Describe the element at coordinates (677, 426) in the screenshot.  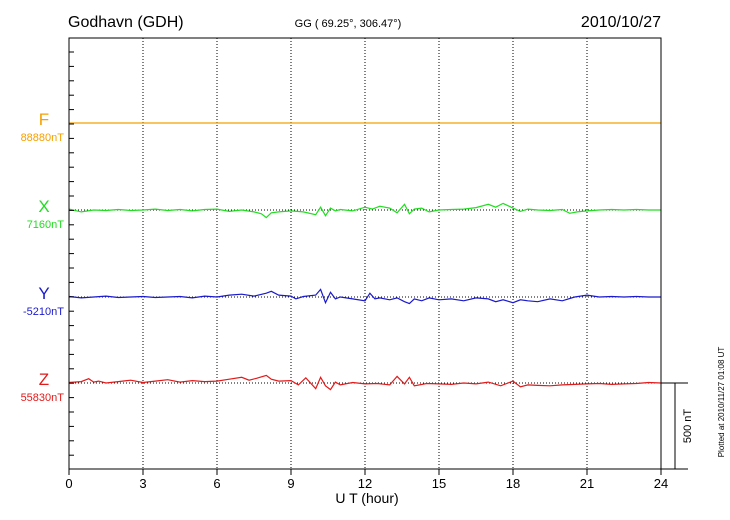
I see `scale-bar: 500 nT` at that location.